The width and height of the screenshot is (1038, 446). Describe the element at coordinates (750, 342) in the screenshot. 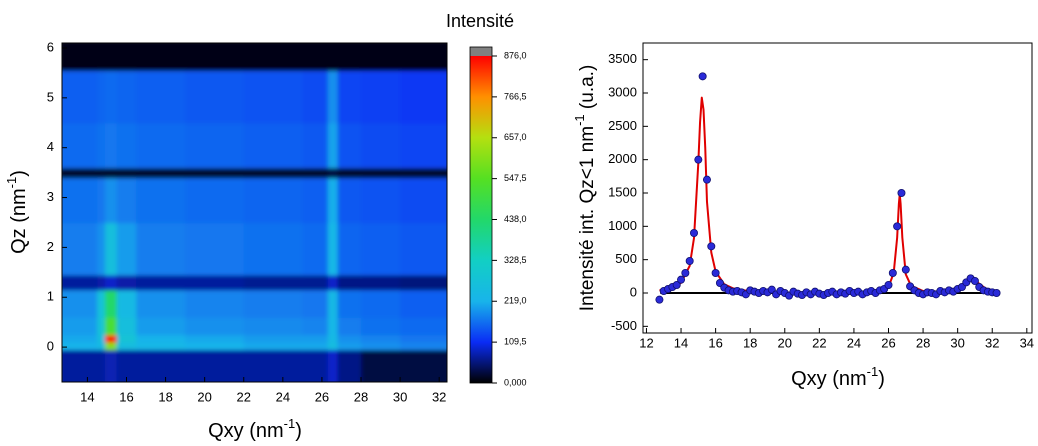

I see `x-tick-label: 18` at that location.